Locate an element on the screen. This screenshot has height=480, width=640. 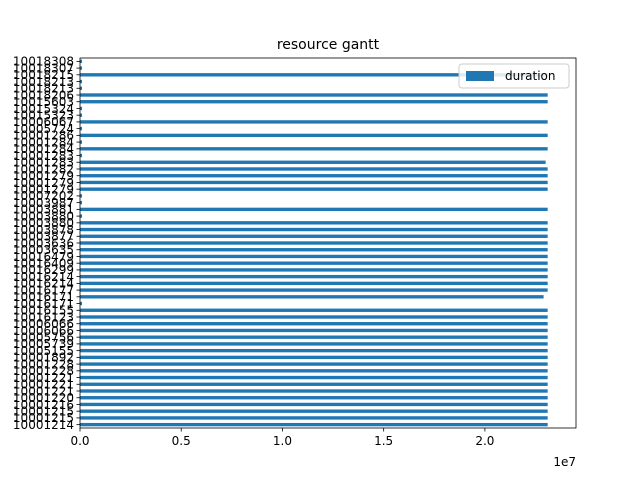
y-tick-label: 10005739 is located at coordinates (43, 344).